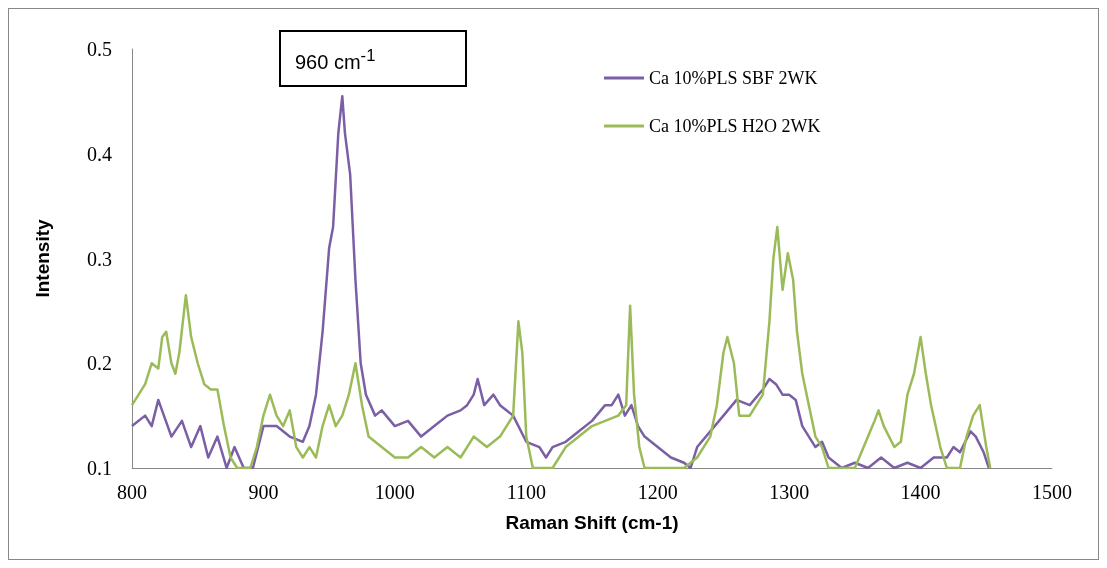 The image size is (1107, 568). Describe the element at coordinates (132, 492) in the screenshot. I see `x-tick-label: 800` at that location.